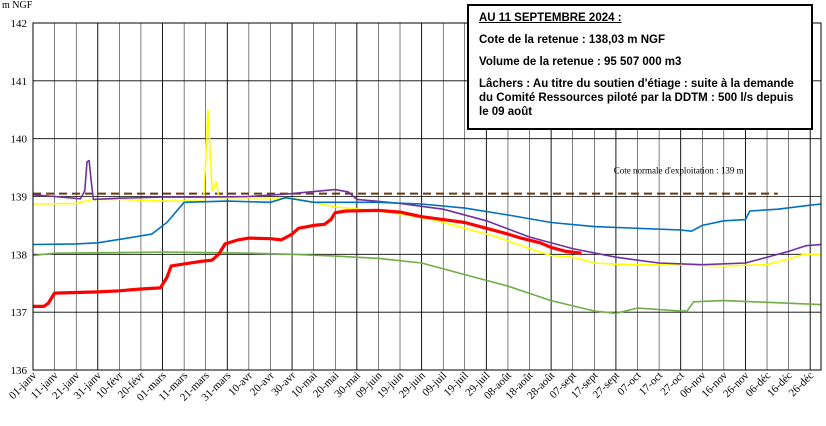  What do you see at coordinates (651, 384) in the screenshot?
I see `x-tick-label: 17-oct` at bounding box center [651, 384].